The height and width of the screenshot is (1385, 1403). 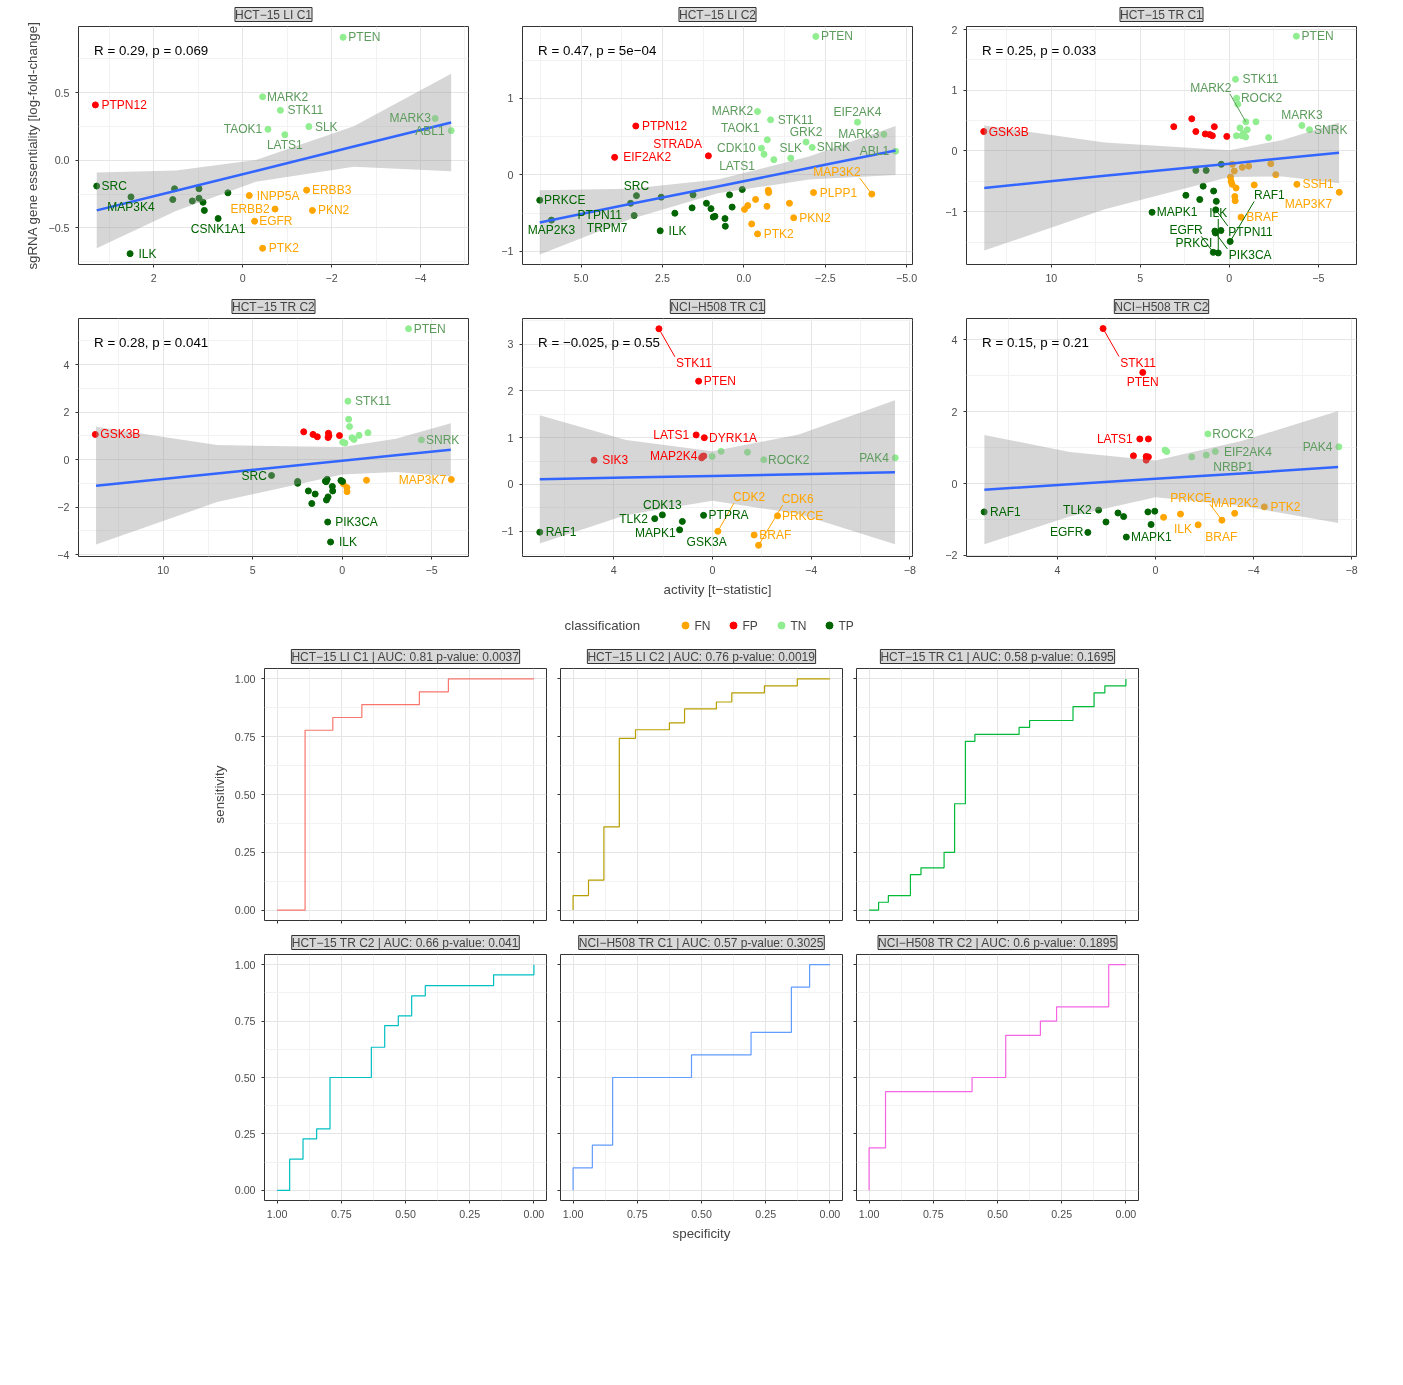 What do you see at coordinates (1057, 569) in the screenshot?
I see `x-tick-label: 4` at bounding box center [1057, 569].